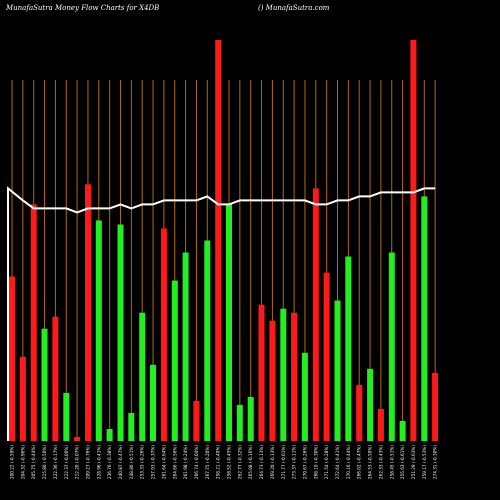  What do you see at coordinates (391, 462) in the screenshot?
I see `x-tick-label: 258.45 (-0.51%)` at bounding box center [391, 462].